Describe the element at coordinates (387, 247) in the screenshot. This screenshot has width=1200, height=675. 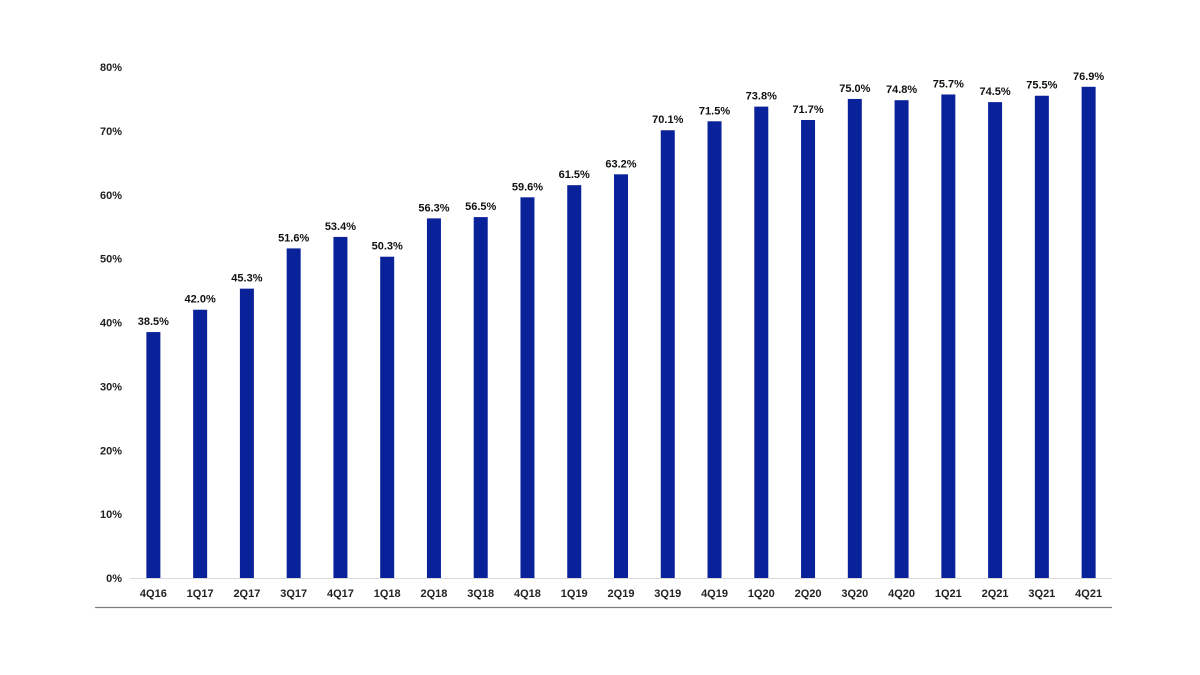
I see `data-label: 50.3%` at that location.